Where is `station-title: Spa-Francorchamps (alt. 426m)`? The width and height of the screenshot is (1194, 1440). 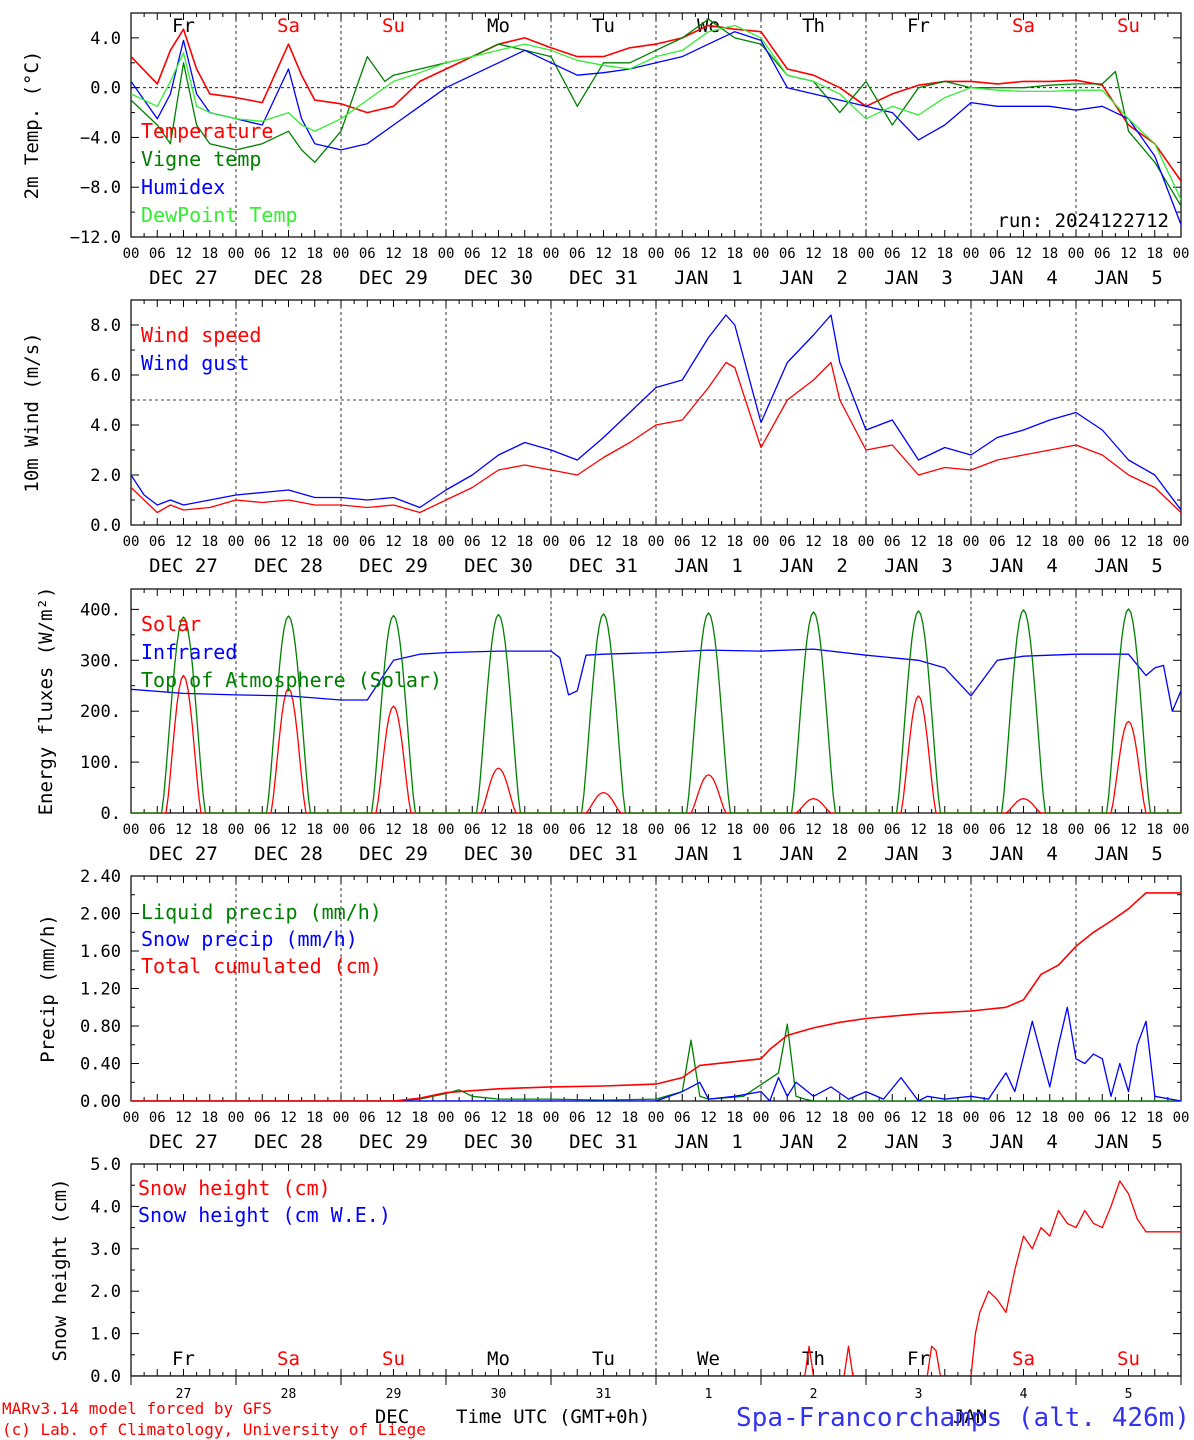
station-title: Spa-Francorchamps (alt. 426m) is located at coordinates (963, 1418).